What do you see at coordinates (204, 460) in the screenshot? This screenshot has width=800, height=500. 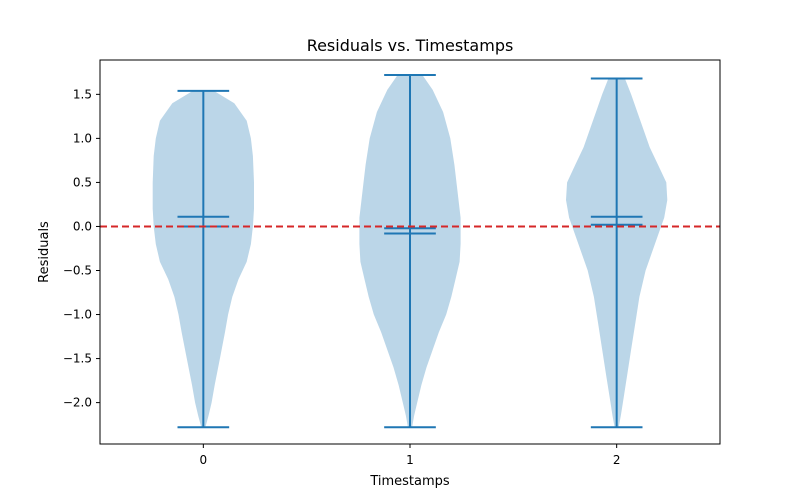 I see `x-tick-label-0: 0` at bounding box center [204, 460].